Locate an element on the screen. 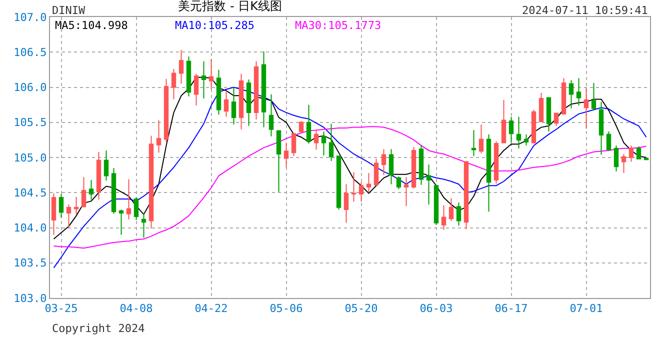  y-tick-label: 105.0 is located at coordinates (30, 157).